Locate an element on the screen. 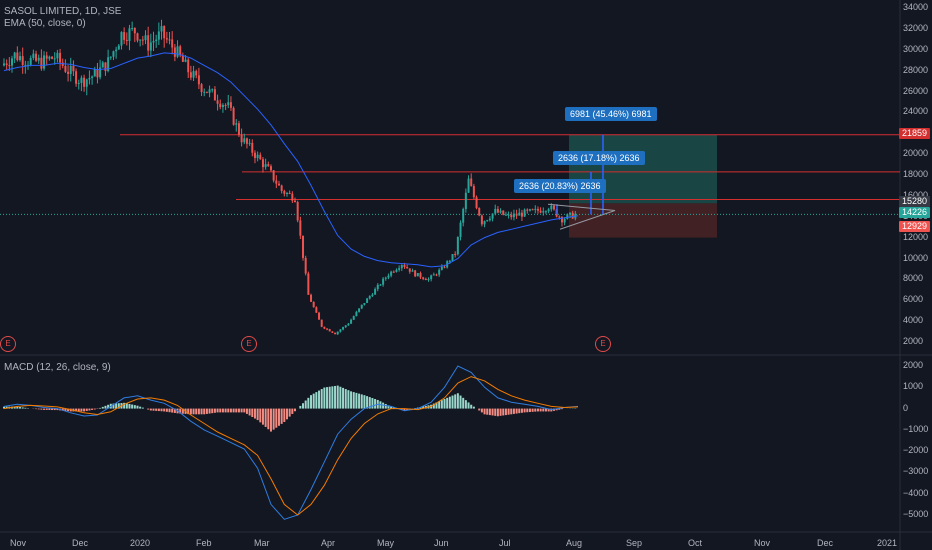  stop-zone is located at coordinates (643, 220).